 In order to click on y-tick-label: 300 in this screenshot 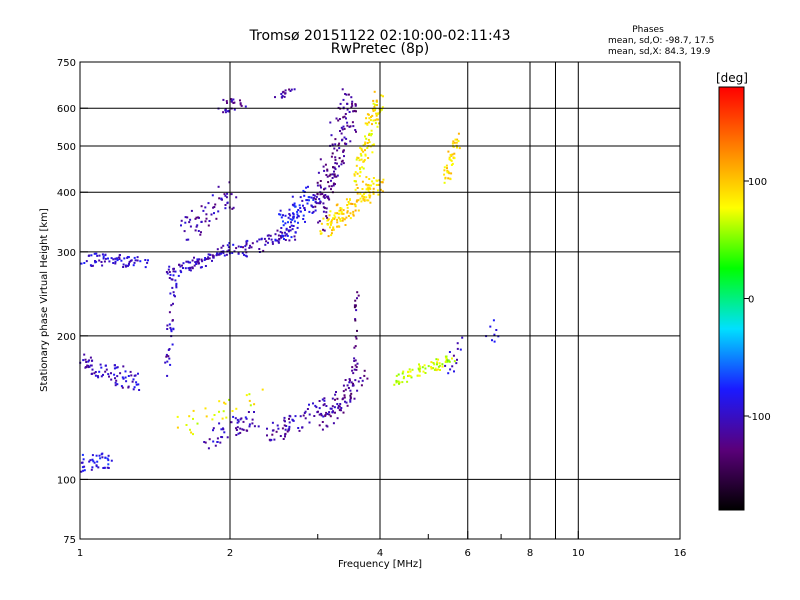, I will do `click(66, 253)`.